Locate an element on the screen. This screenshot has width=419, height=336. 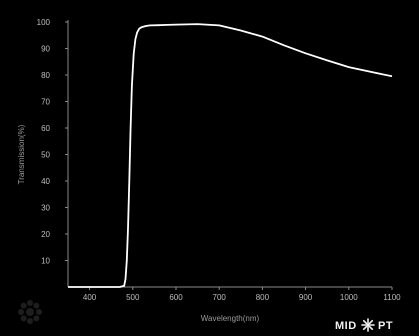
x-tick-label: 800 is located at coordinates (263, 297).